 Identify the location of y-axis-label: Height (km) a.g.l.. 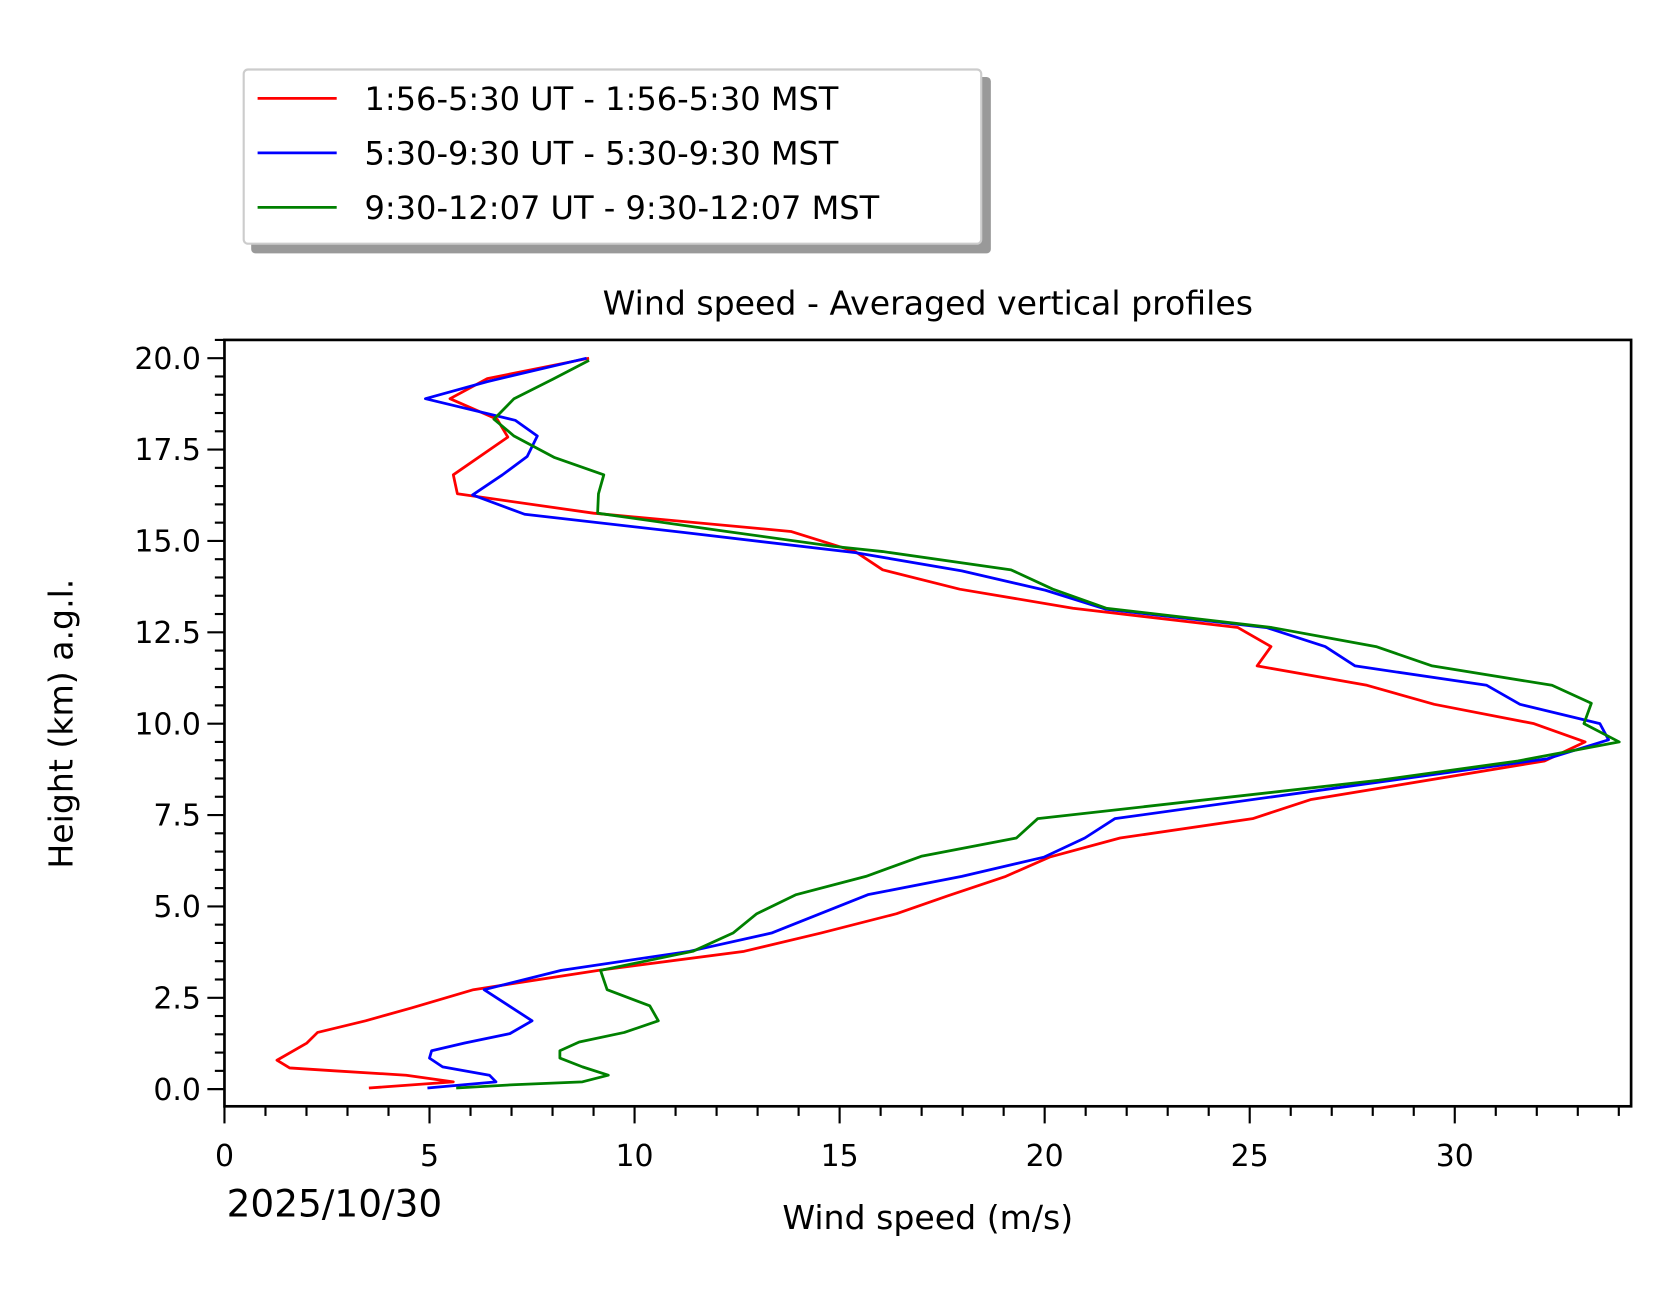
(61, 724).